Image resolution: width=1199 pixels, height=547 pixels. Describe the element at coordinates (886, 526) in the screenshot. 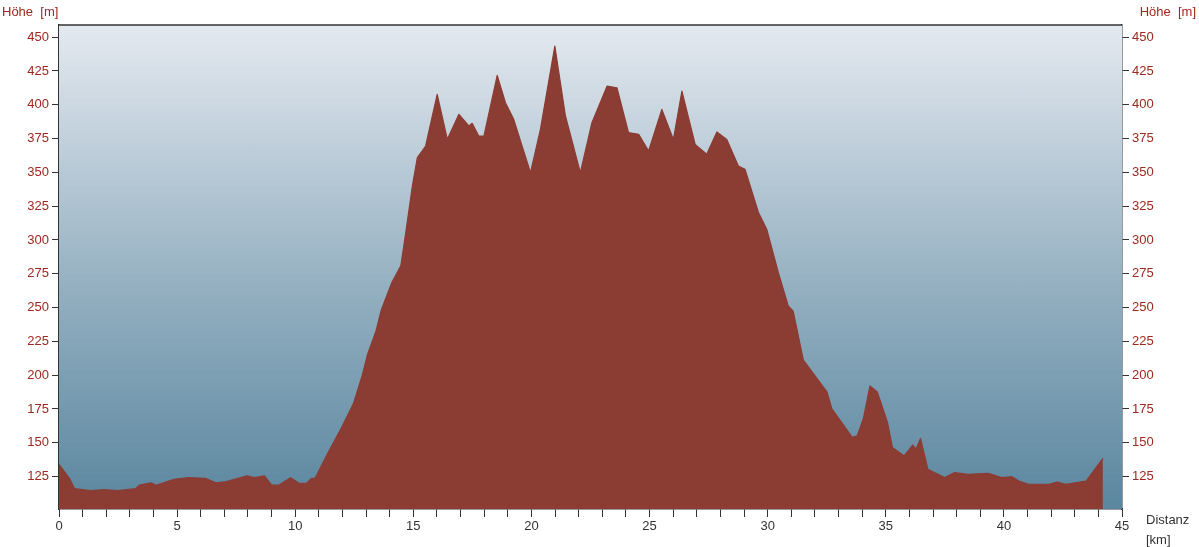

I see `x-tick-label: 35` at that location.